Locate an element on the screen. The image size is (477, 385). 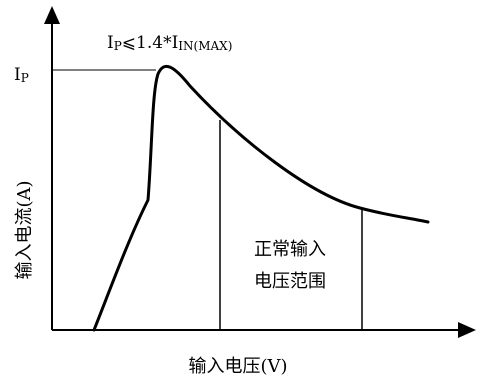
peak-current-formula: IP⩽1.4*IIN(MAX) is located at coordinates (169, 43).